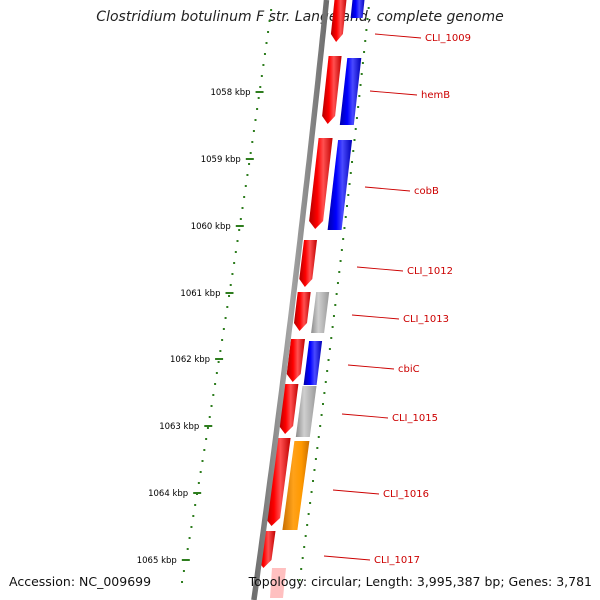 Image resolution: width=600 pixels, height=600 pixels. Describe the element at coordinates (295, 360) in the screenshot. I see `gene-cbic-forward` at that location.